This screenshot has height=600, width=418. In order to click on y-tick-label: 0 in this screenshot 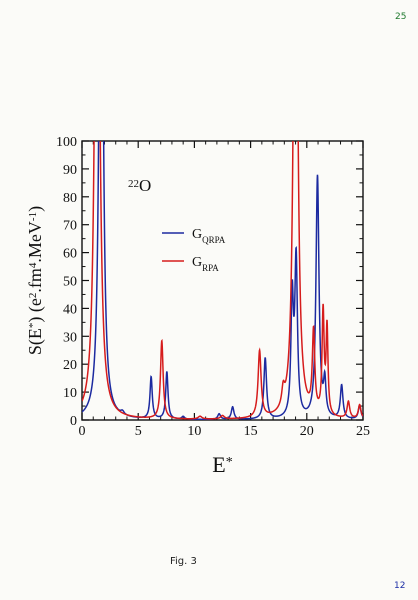, I will do `click(73, 421)`.